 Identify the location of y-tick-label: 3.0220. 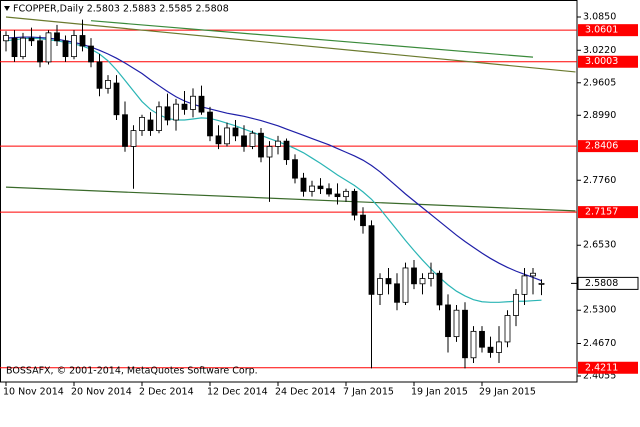
(599, 50).